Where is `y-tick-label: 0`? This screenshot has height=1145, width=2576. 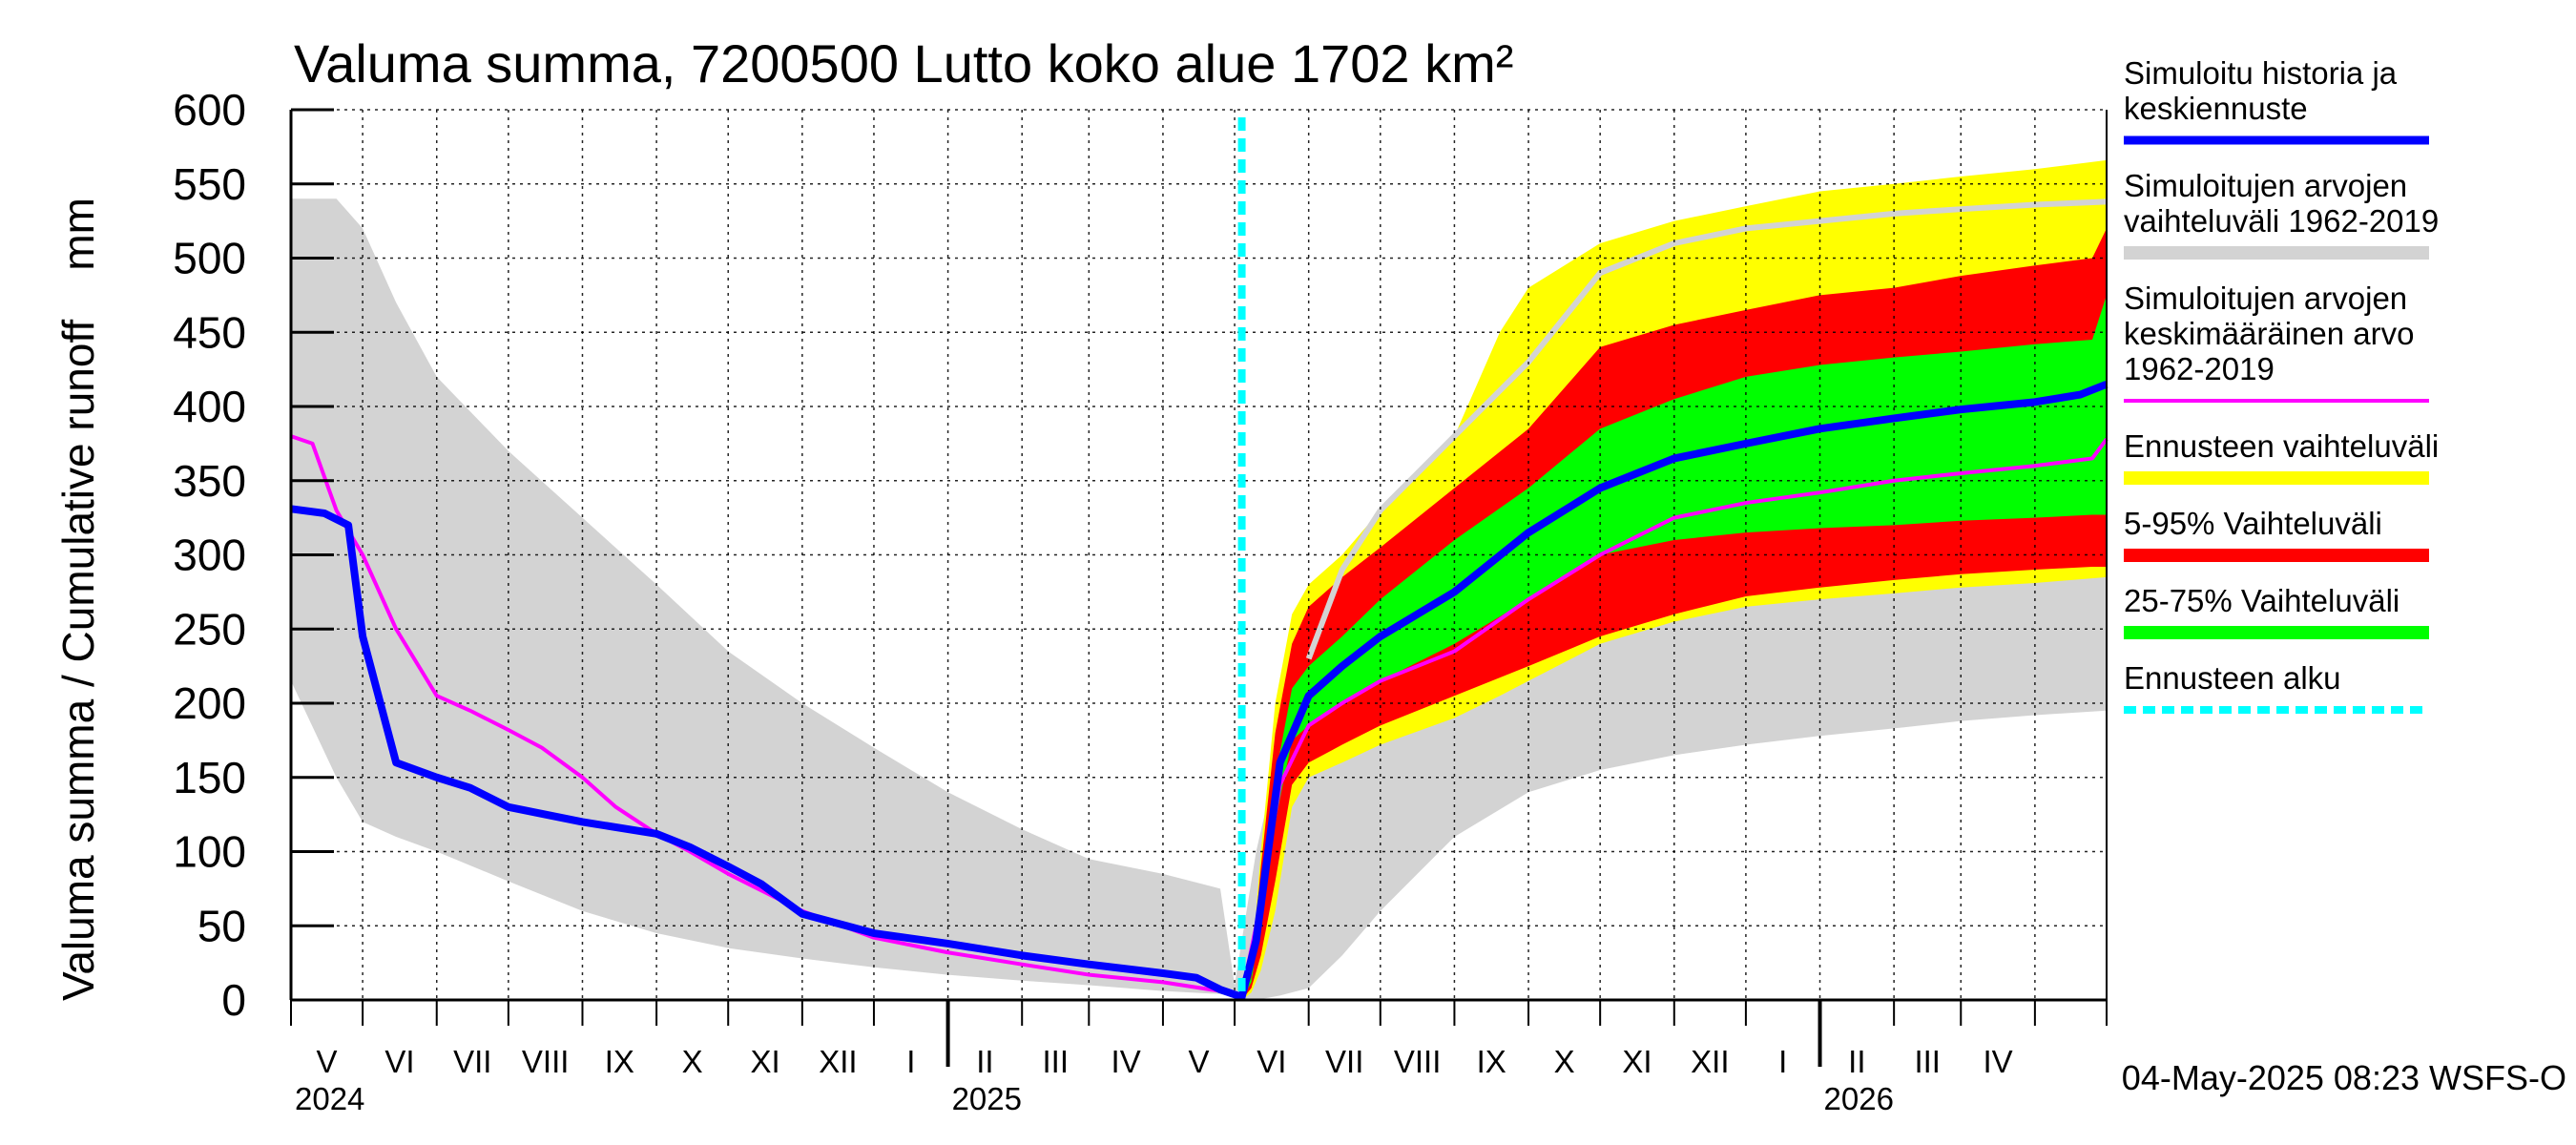
y-tick-label: 0 is located at coordinates (233, 1000).